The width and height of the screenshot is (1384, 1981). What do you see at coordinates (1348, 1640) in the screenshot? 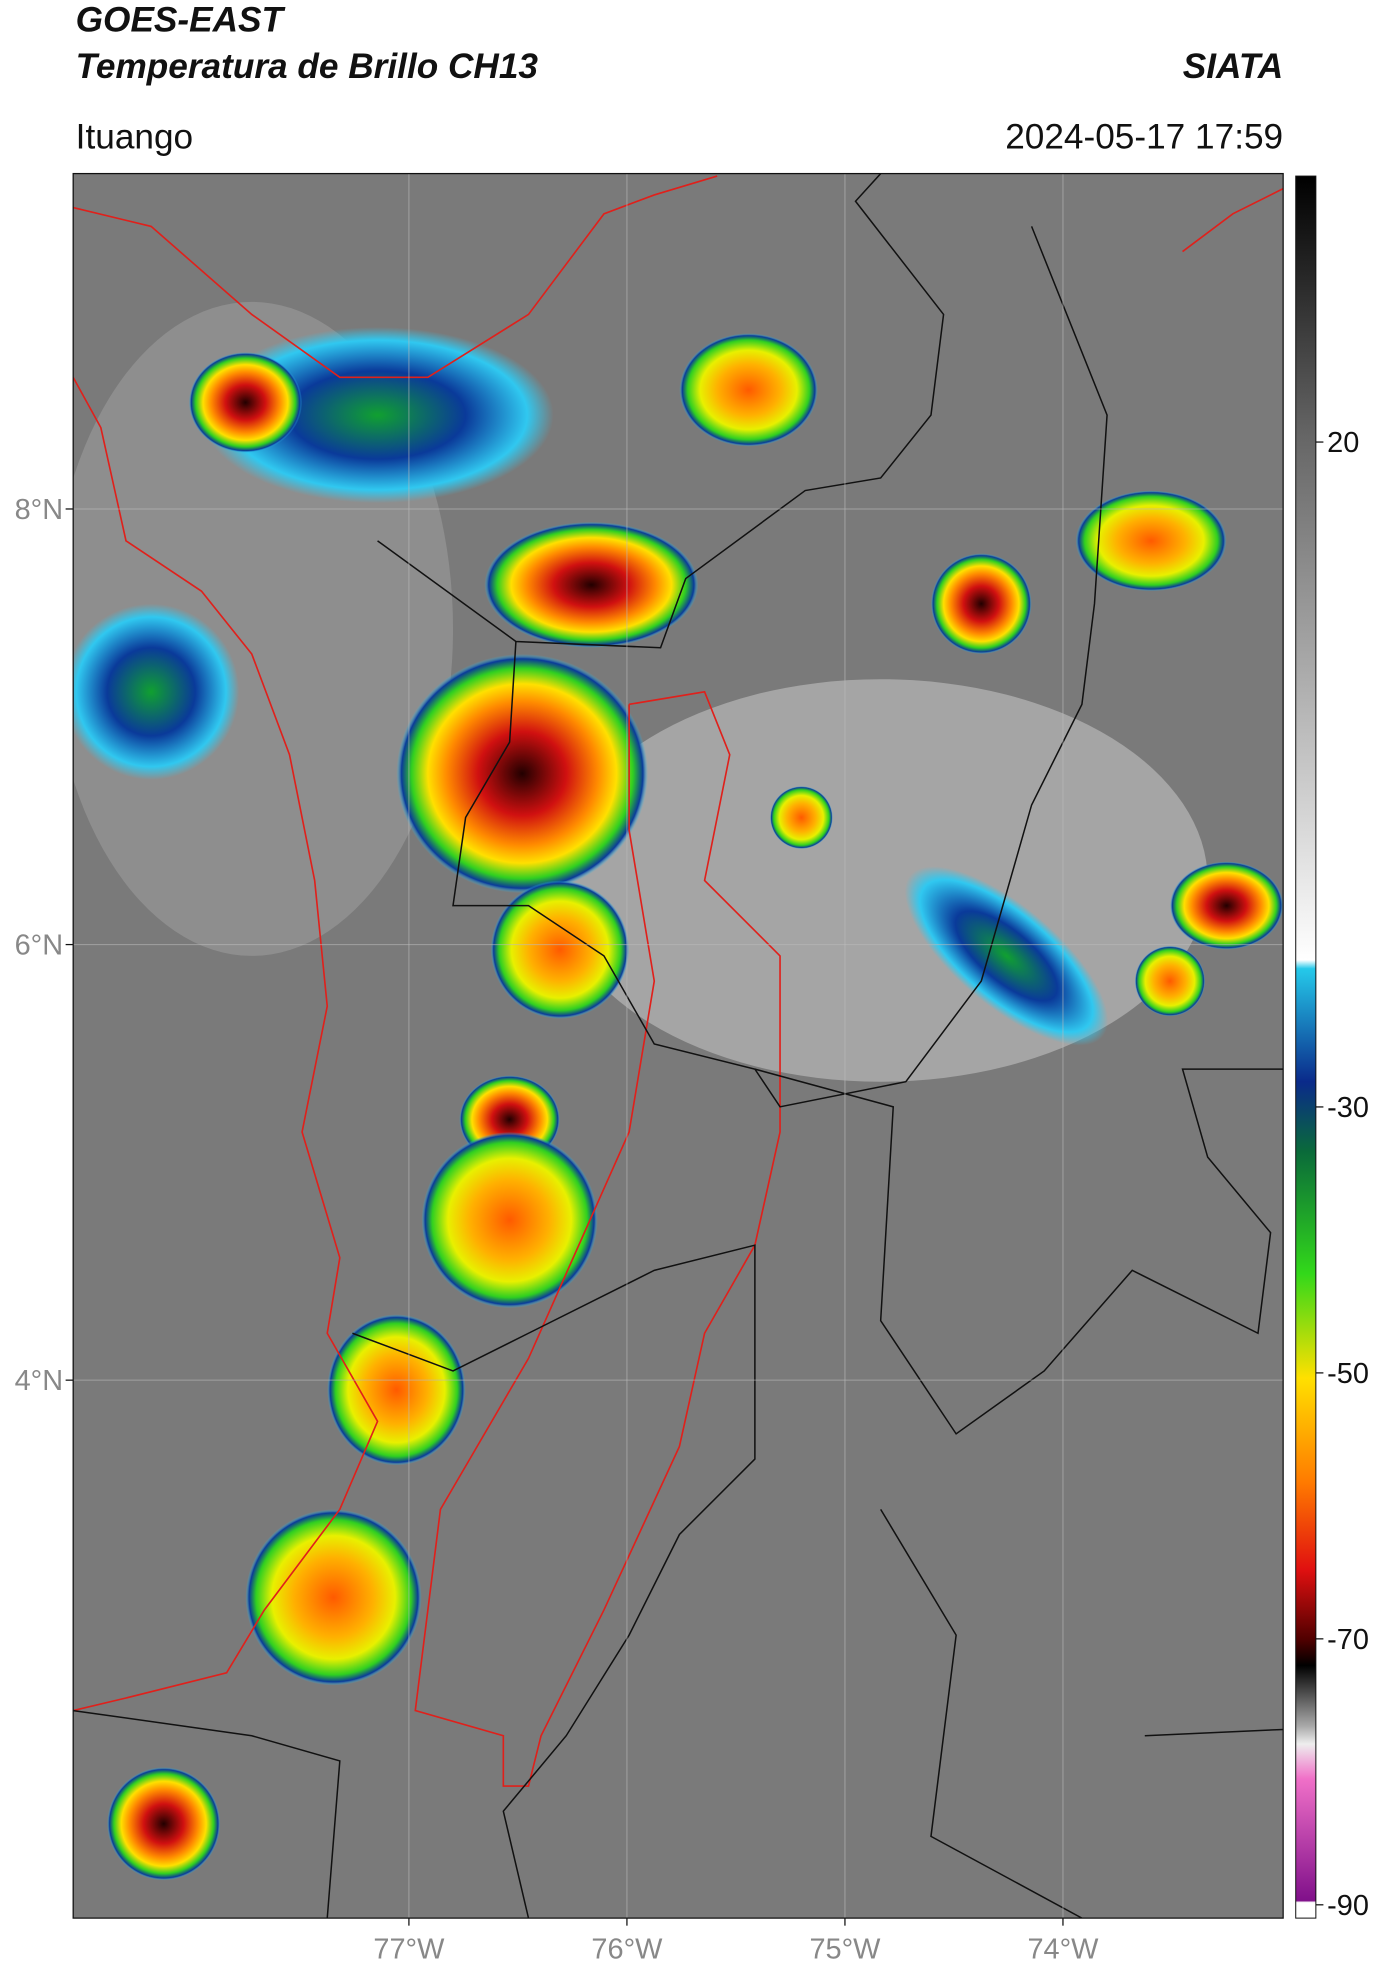
I see `colorbar-tick-label: -70` at bounding box center [1348, 1640].